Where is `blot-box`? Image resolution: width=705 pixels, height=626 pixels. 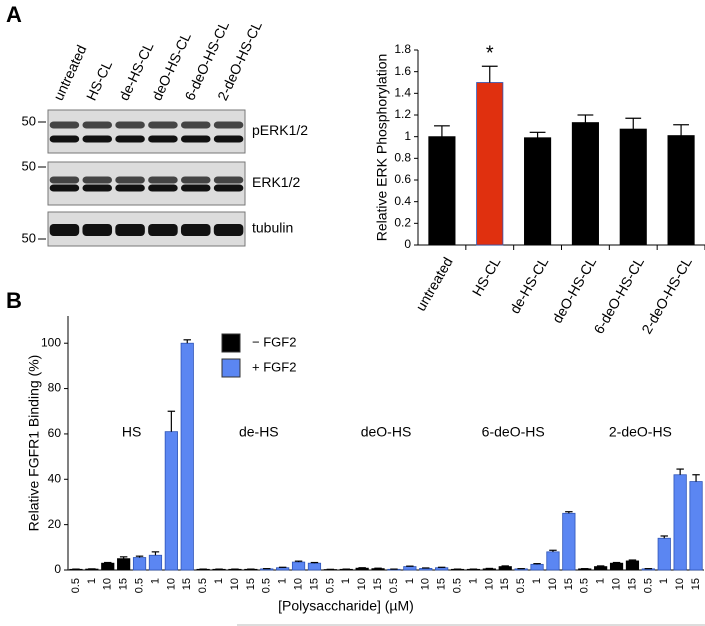
blot-box is located at coordinates (146, 229).